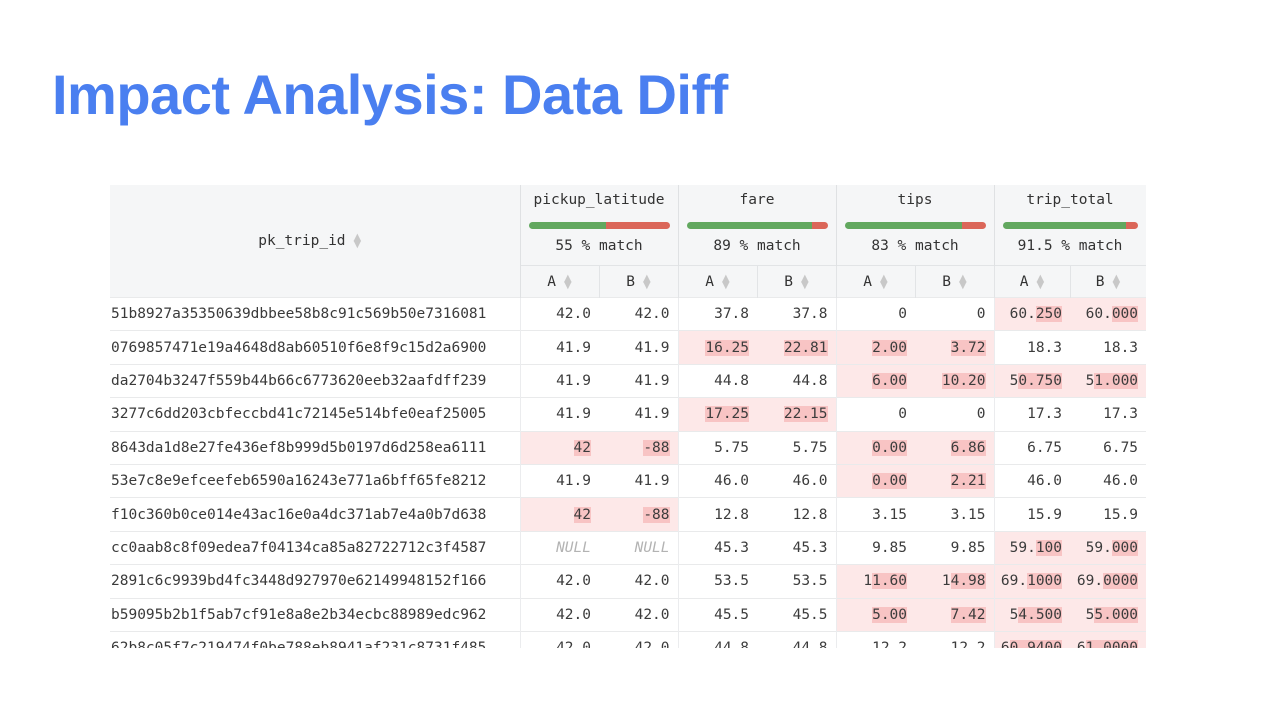 Image resolution: width=1276 pixels, height=714 pixels. Describe the element at coordinates (639, 614) in the screenshot. I see `value-cell-b: 42.0` at that location.